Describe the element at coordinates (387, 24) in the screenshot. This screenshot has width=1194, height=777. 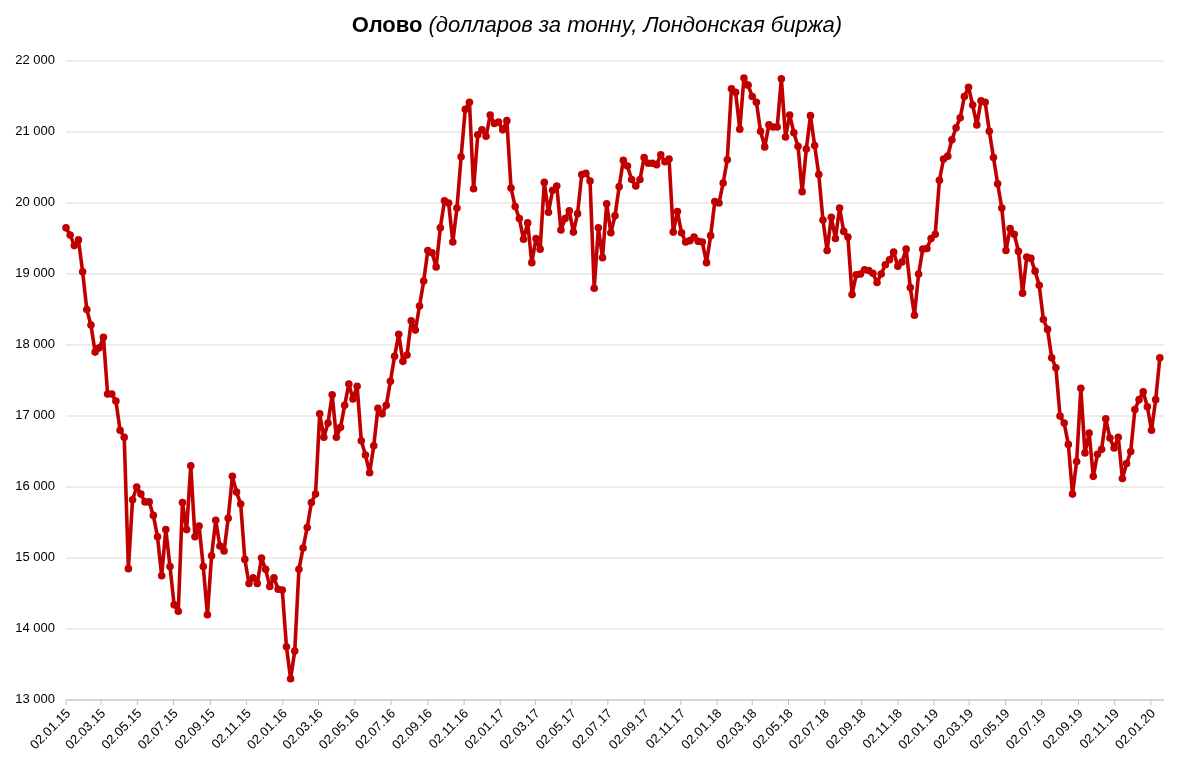
I see `chart-title: Олово` at that location.